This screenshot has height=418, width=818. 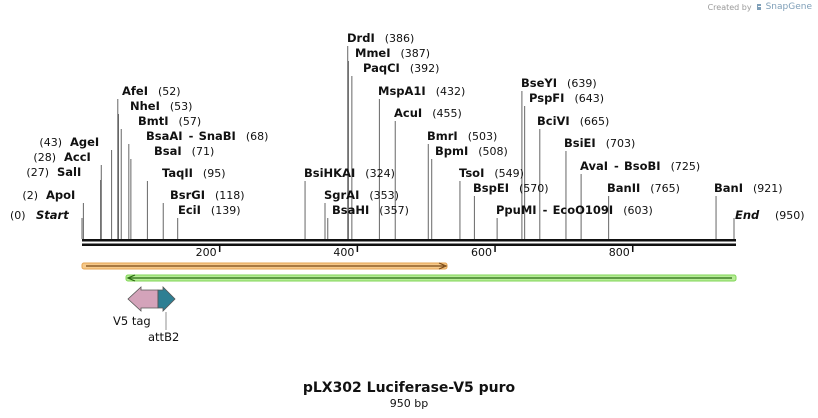 What do you see at coordinates (431, 278) in the screenshot?
I see `orf-bar-reverse` at bounding box center [431, 278].